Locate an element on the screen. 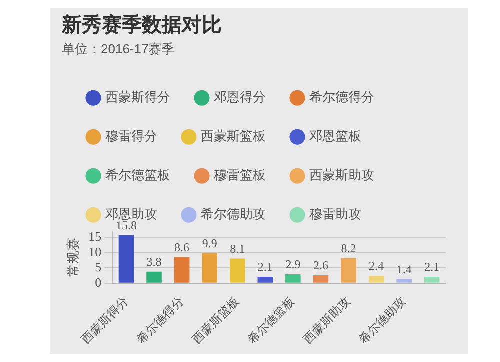  legend-label: 西蒙斯助攻 is located at coordinates (342, 175).